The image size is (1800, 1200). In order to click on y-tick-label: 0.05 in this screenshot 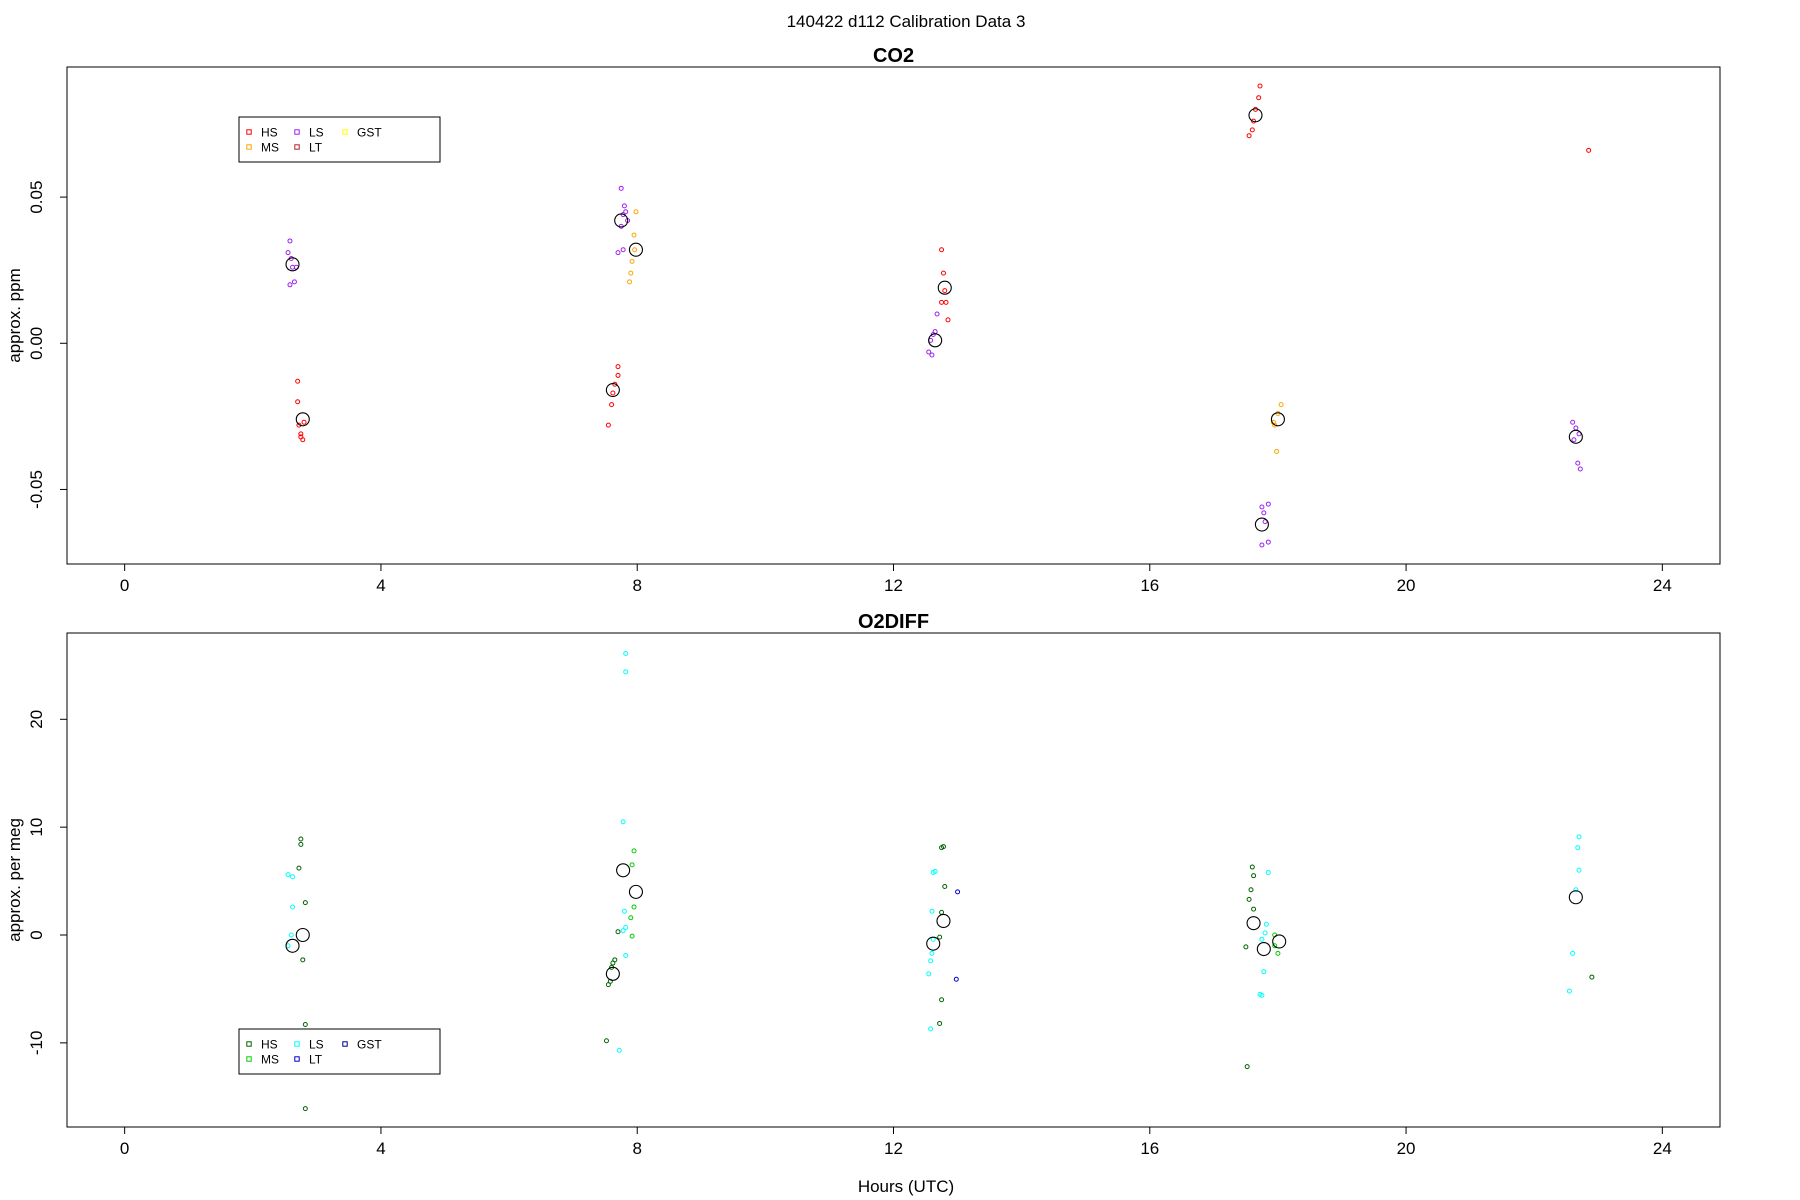, I will do `click(36, 197)`.